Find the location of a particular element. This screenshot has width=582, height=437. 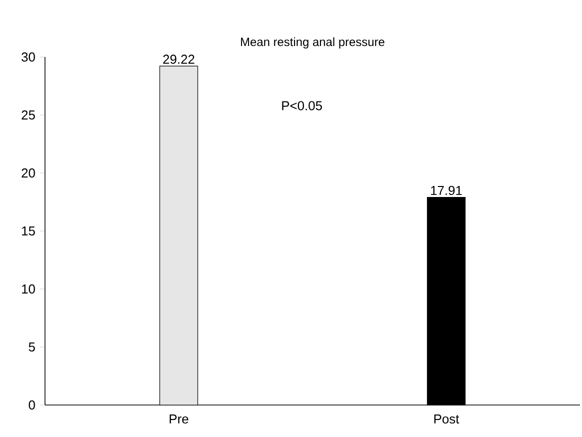

annotation: P<0.05 is located at coordinates (302, 105).